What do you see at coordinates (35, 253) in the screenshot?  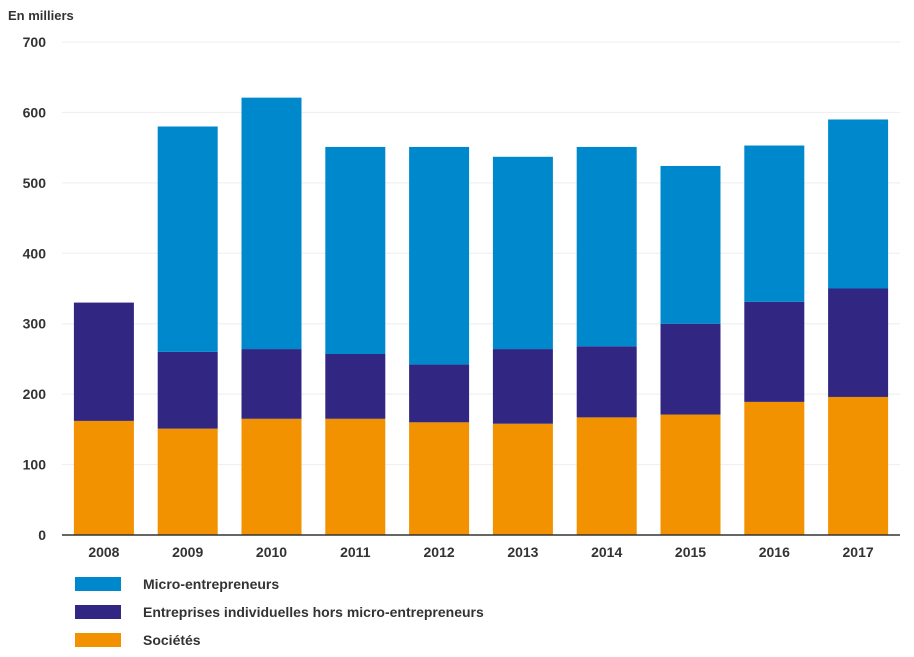 I see `y-tick-label: 400` at bounding box center [35, 253].